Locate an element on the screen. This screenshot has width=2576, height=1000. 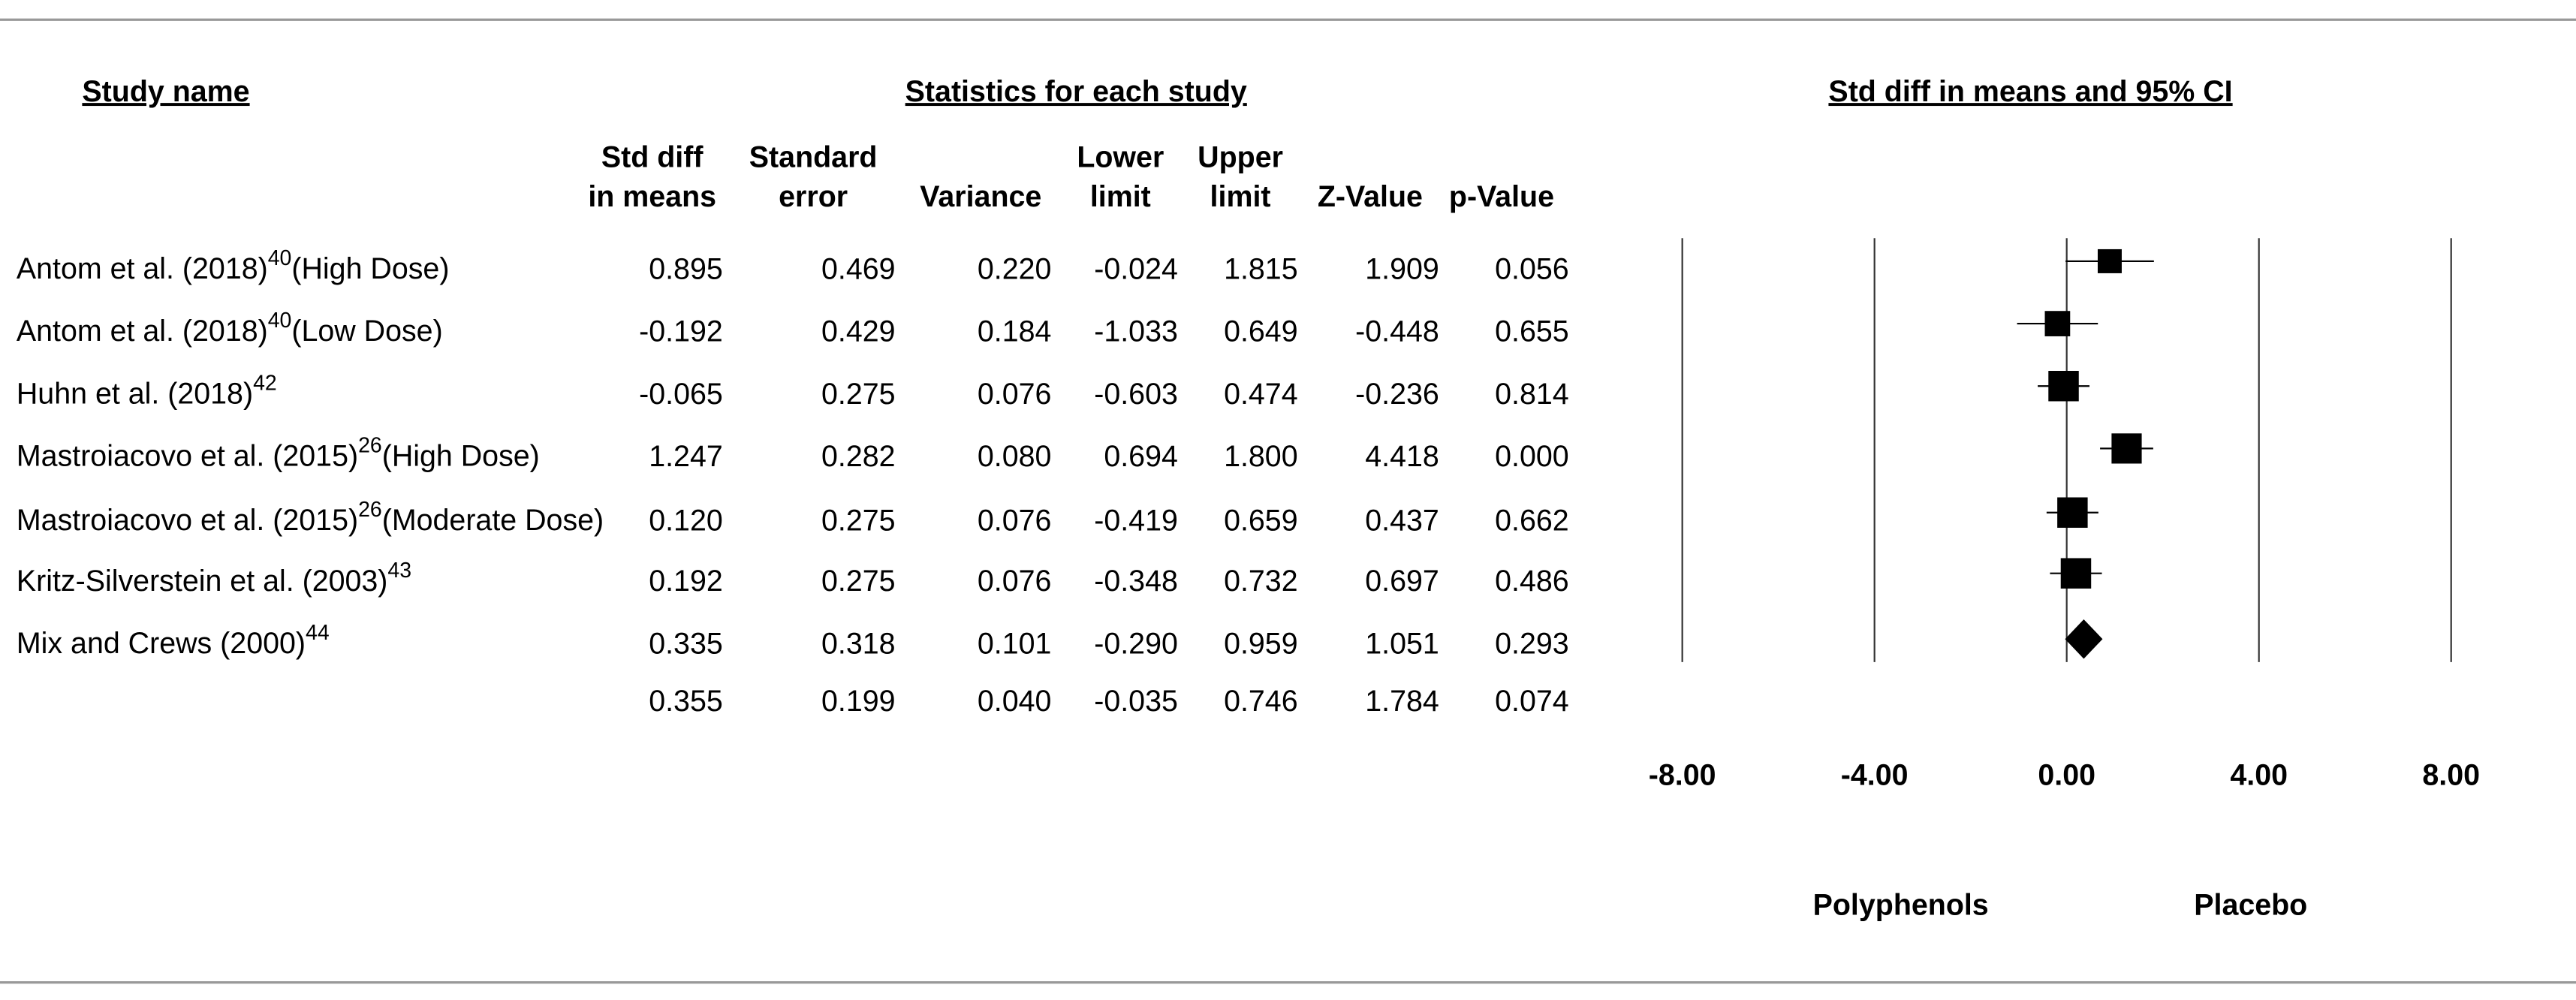
x-tick-label: -4.00 is located at coordinates (1875, 774).